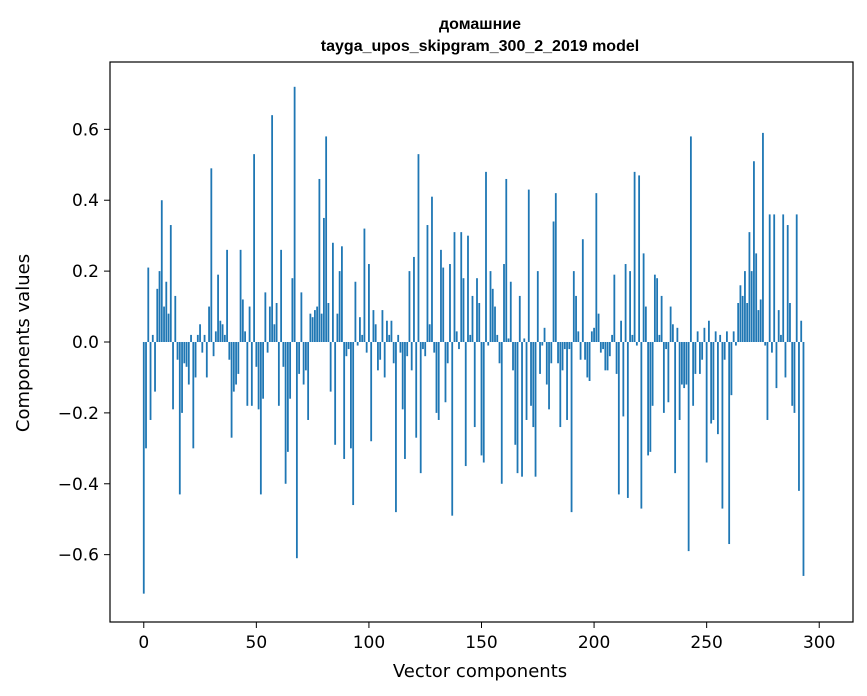  Describe the element at coordinates (594, 643) in the screenshot. I see `x-tick-label: 200` at that location.